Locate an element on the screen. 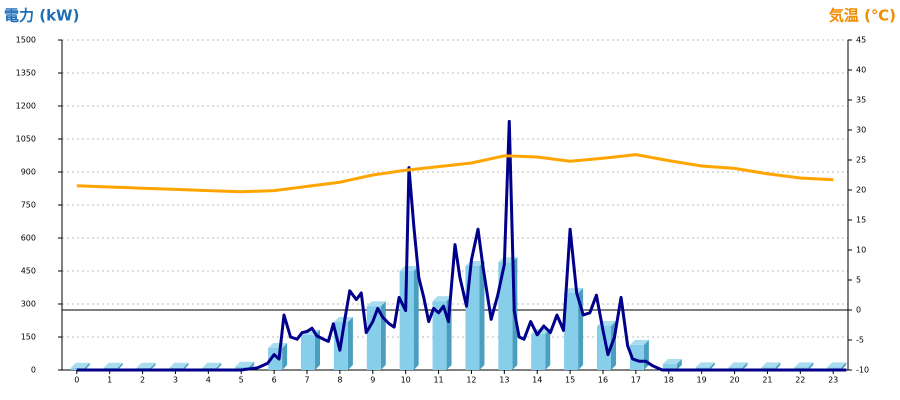  y-tick-label: 450 is located at coordinates (28, 271).